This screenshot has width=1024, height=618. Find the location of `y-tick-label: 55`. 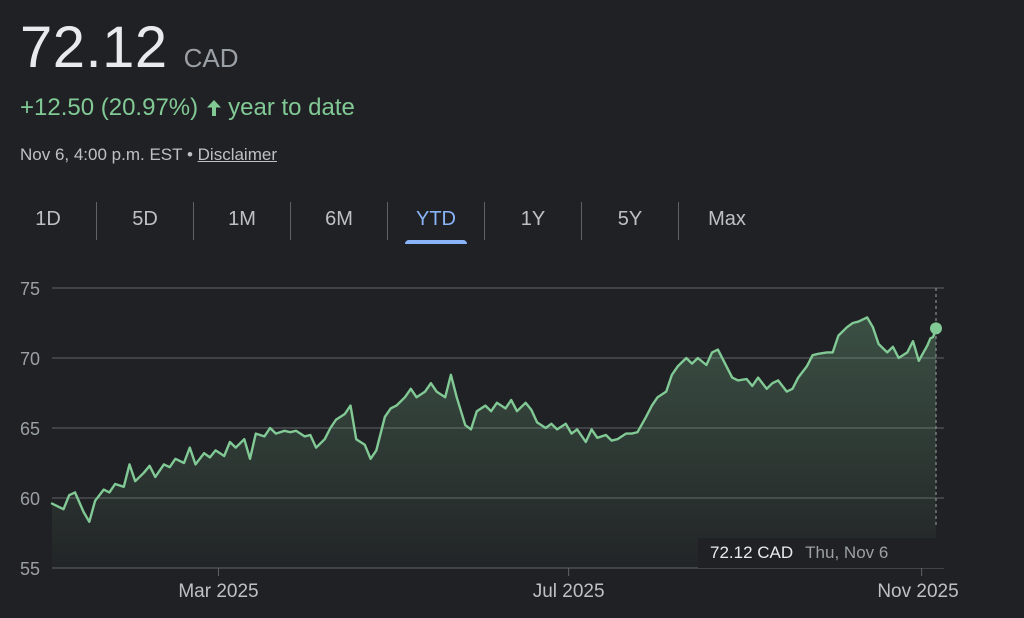

y-tick-label: 55 is located at coordinates (30, 569).